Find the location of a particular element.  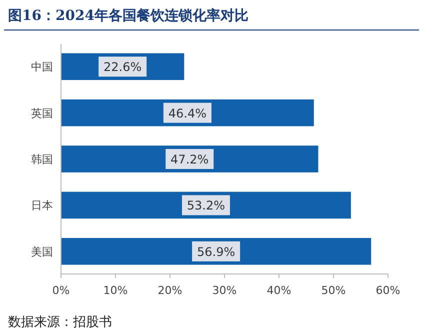

x-tick-label: 60% is located at coordinates (388, 290).